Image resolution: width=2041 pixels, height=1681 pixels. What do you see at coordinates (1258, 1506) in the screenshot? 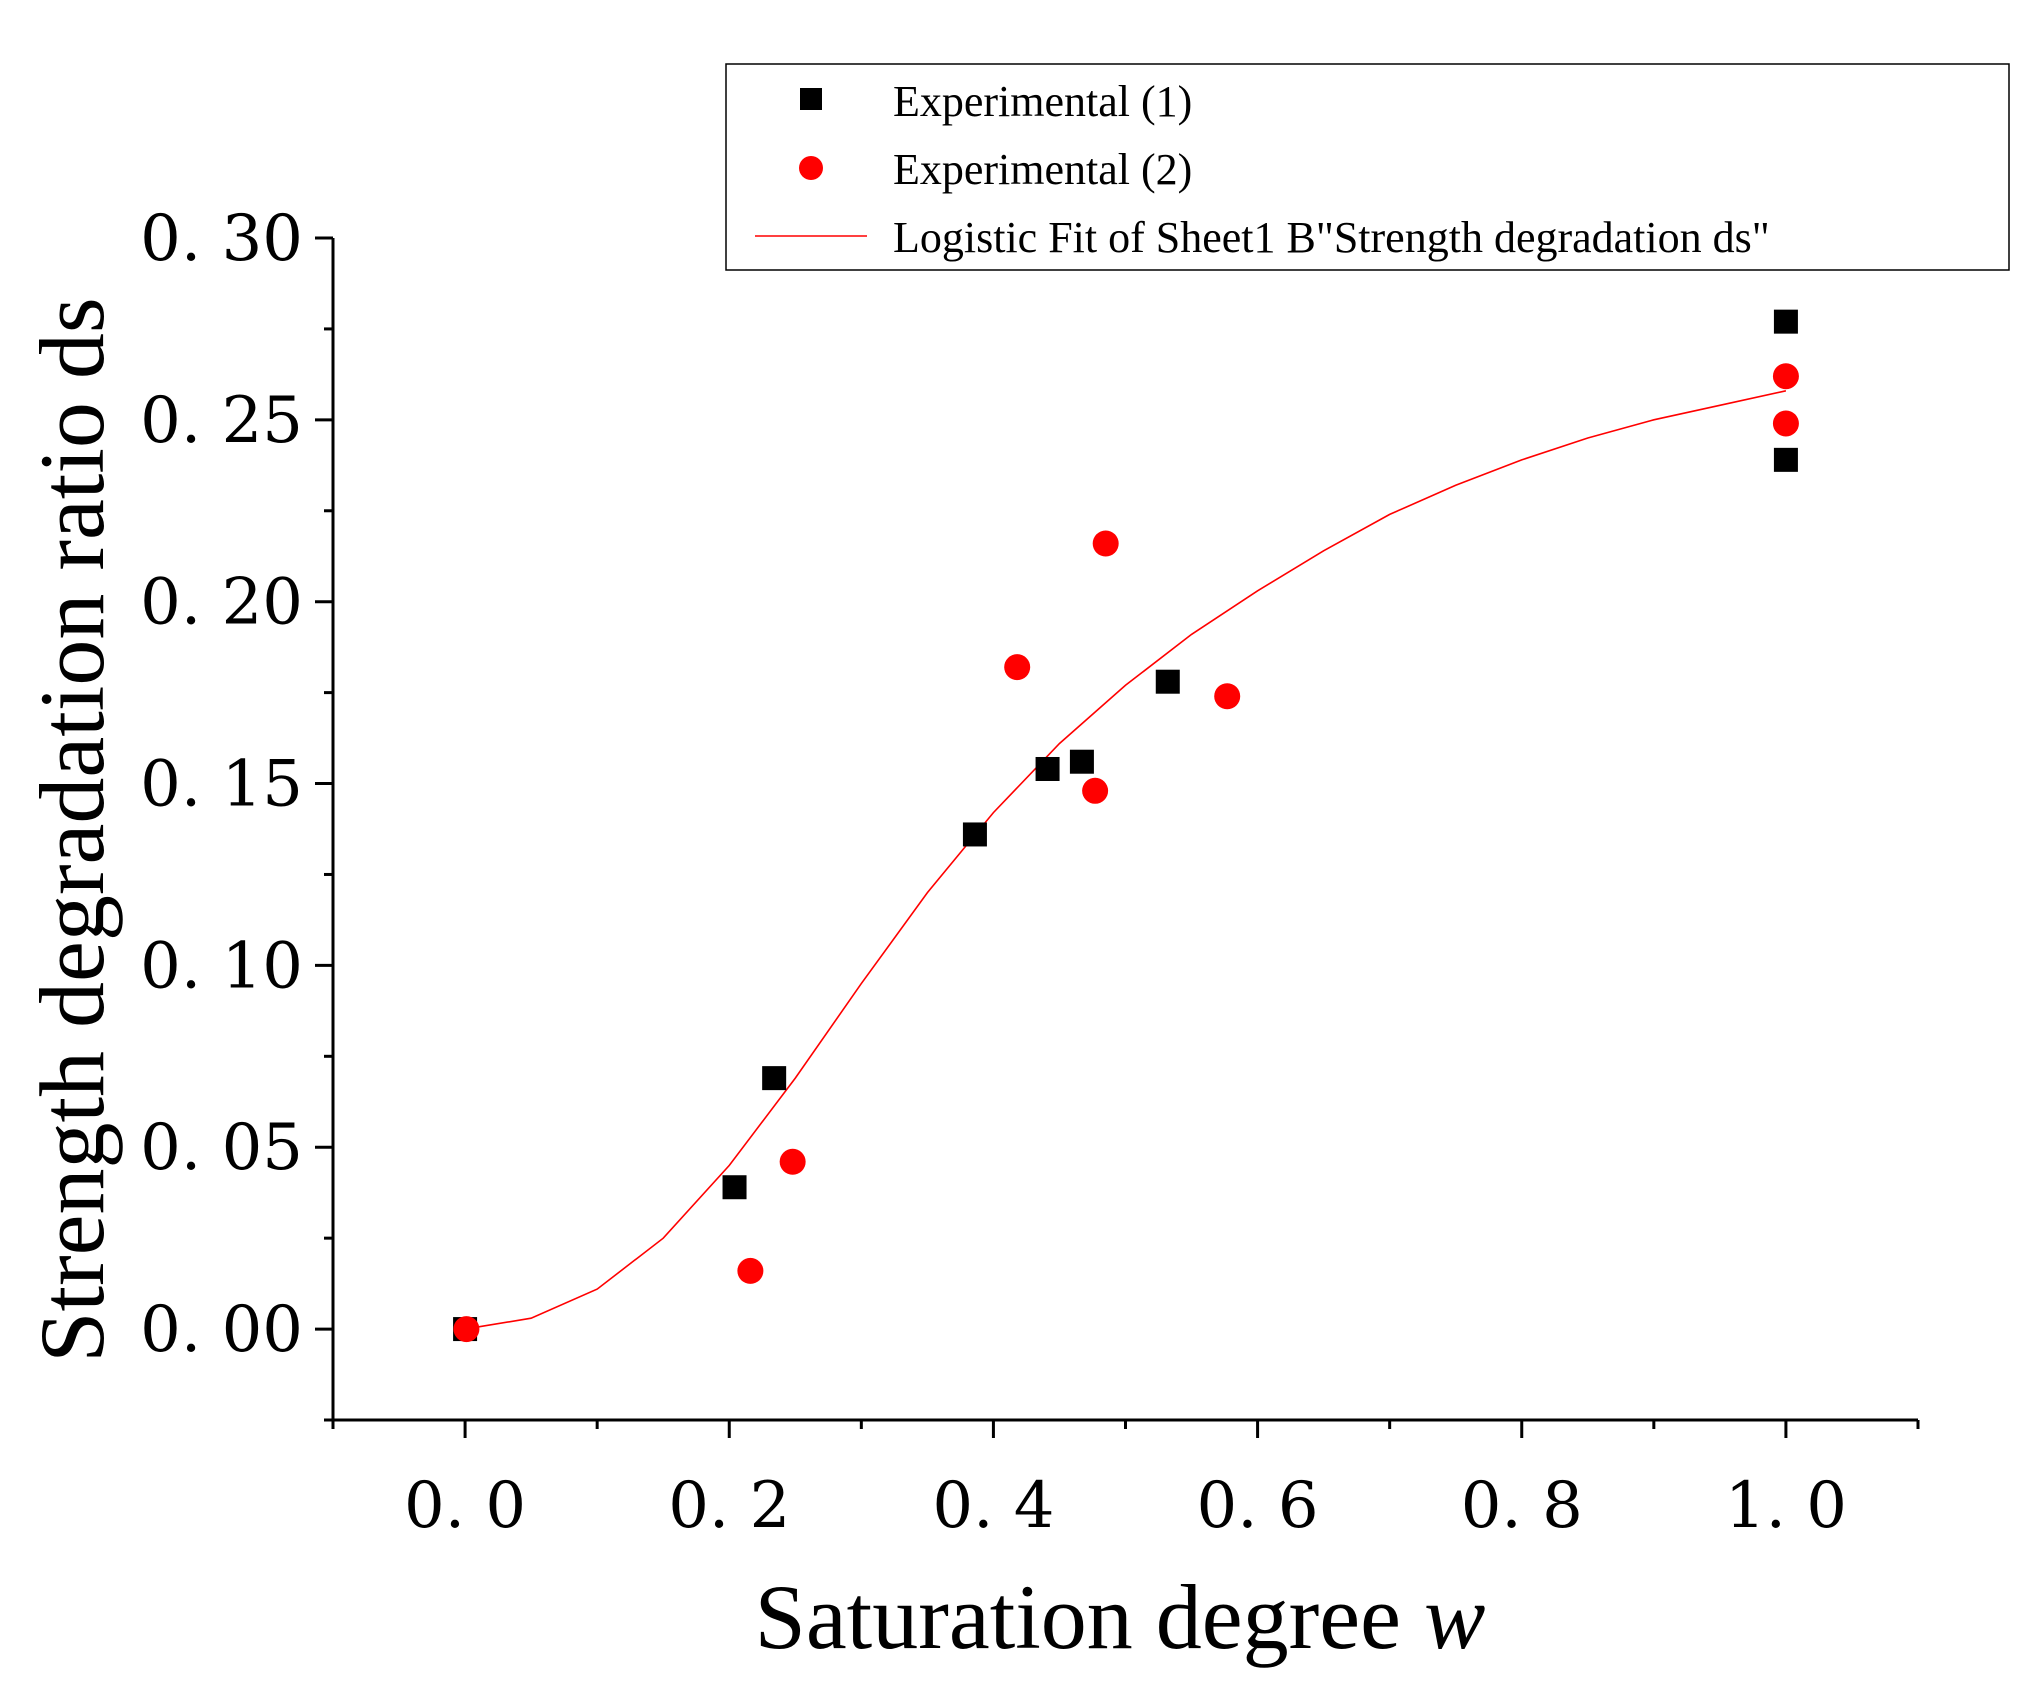
I see `x-tick-label: 0. 6` at bounding box center [1258, 1506].